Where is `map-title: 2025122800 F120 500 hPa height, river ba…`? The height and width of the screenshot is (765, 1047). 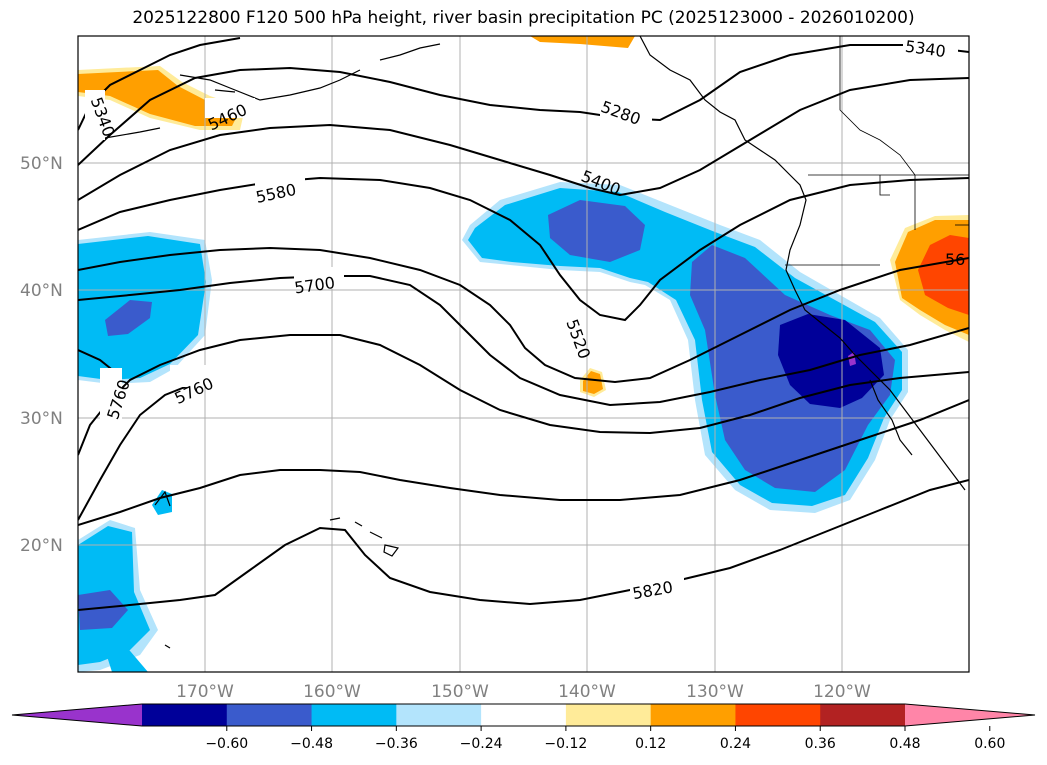
map-title: 2025122800 F120 500 hPa height, river ba… is located at coordinates (523, 18).